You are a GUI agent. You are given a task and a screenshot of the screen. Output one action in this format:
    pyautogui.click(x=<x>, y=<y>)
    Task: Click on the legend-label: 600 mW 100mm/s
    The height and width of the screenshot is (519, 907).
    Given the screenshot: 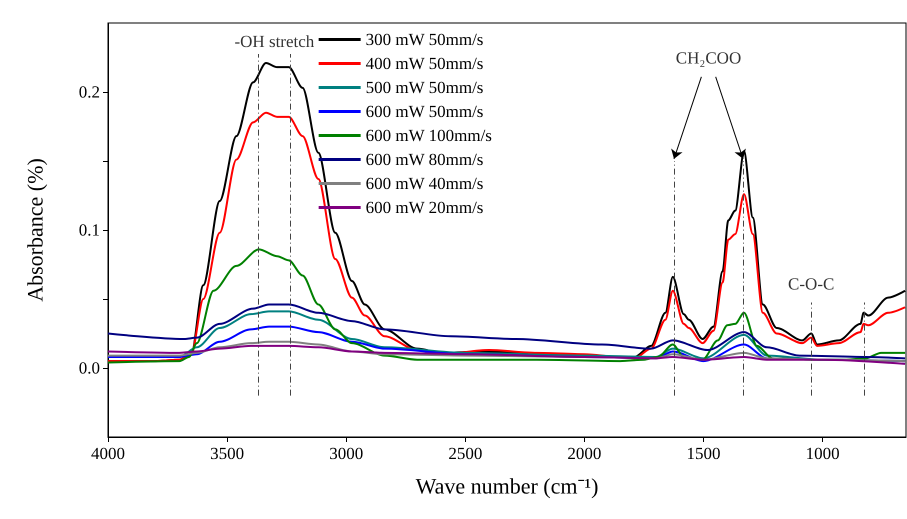 What is the action you would take?
    pyautogui.click(x=429, y=135)
    